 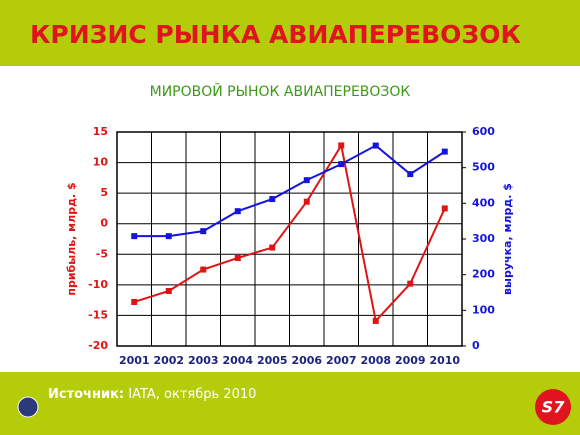 What do you see at coordinates (104, 223) in the screenshot?
I see `y-tick-label: 0` at bounding box center [104, 223].